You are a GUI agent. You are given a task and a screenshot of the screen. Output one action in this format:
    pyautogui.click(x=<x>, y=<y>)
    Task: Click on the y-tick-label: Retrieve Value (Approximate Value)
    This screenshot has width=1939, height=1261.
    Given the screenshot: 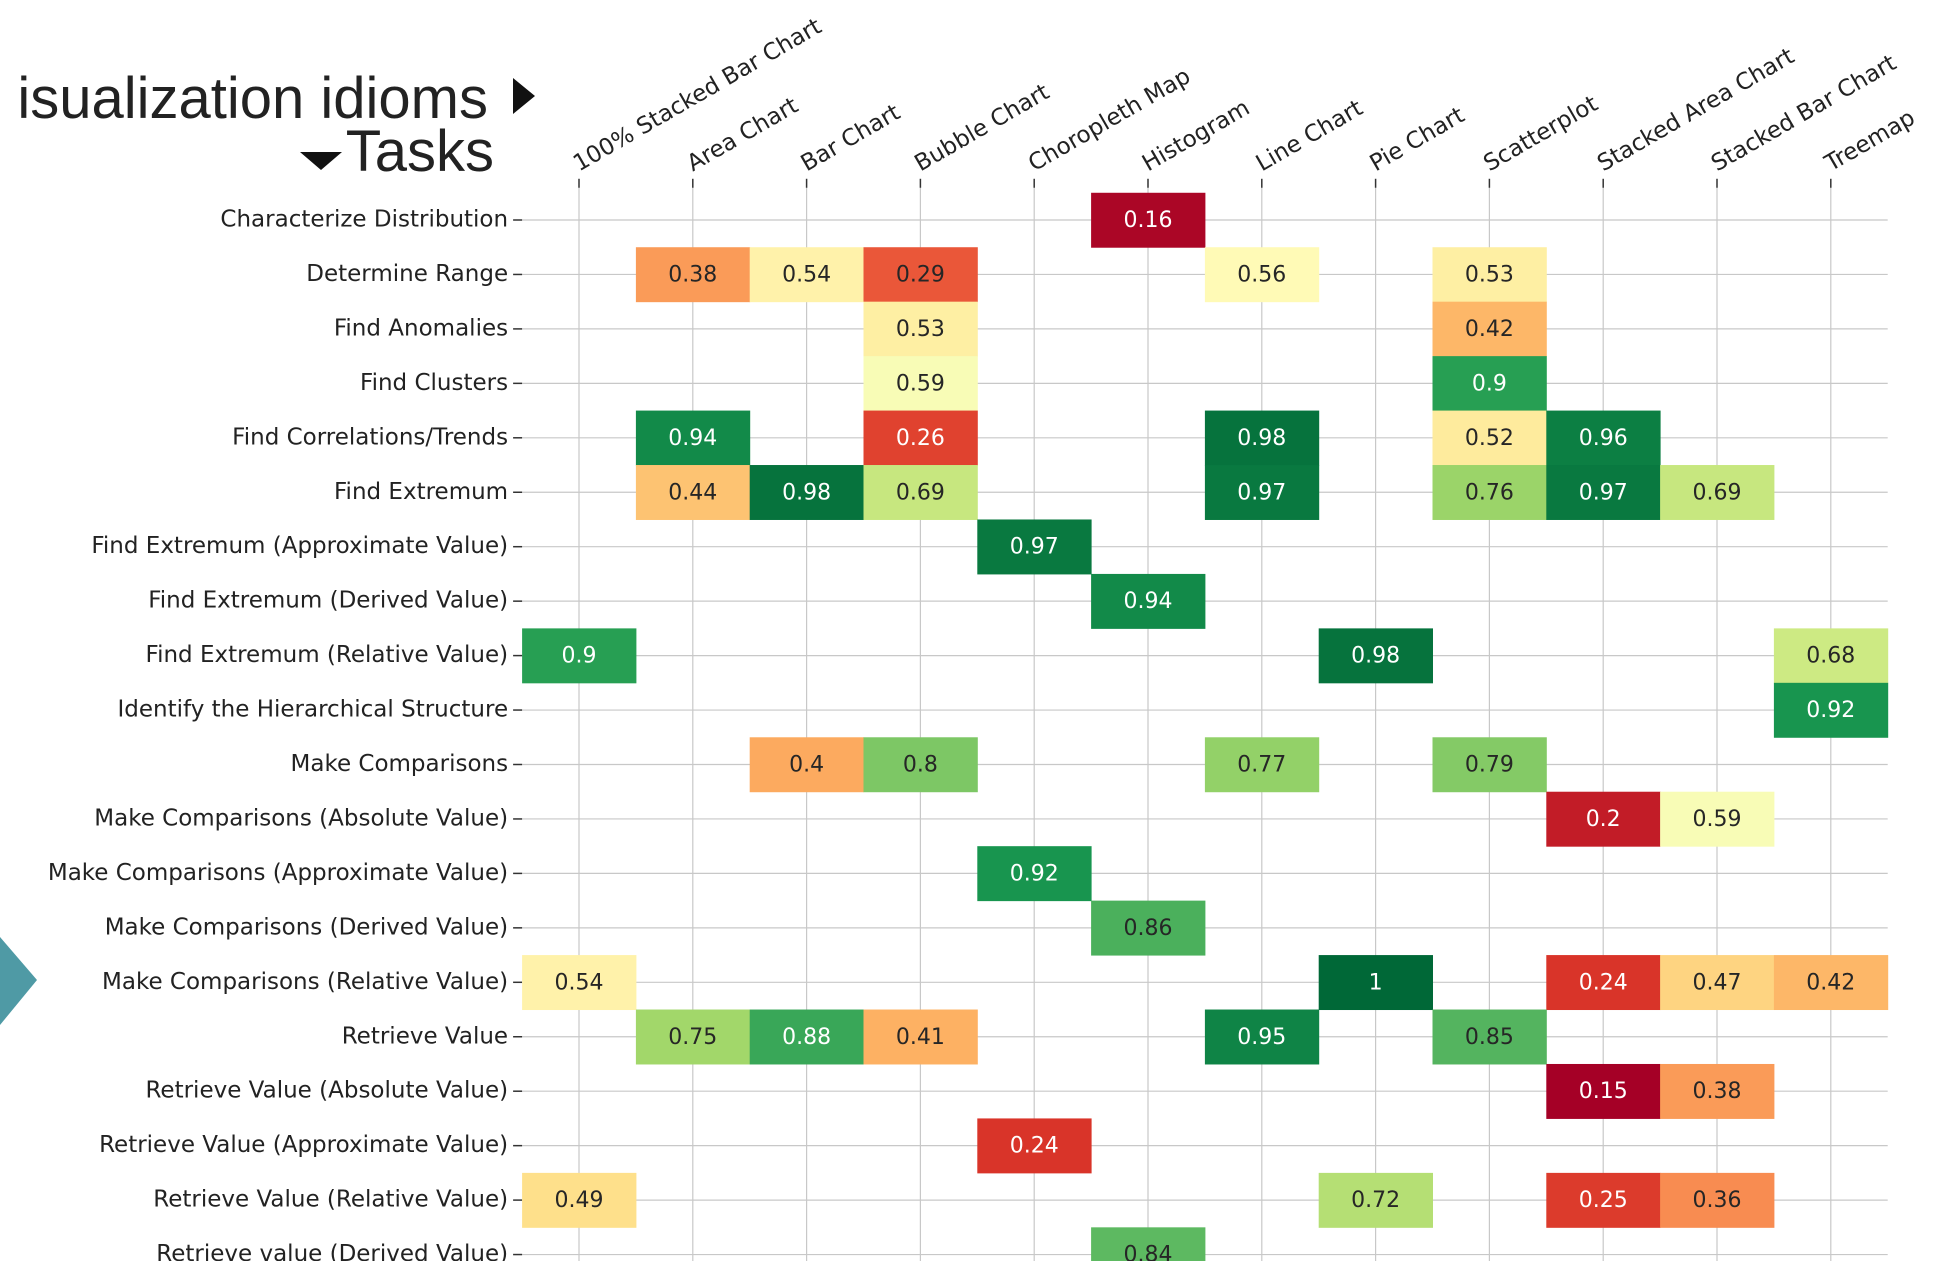 What is the action you would take?
    pyautogui.click(x=303, y=1145)
    